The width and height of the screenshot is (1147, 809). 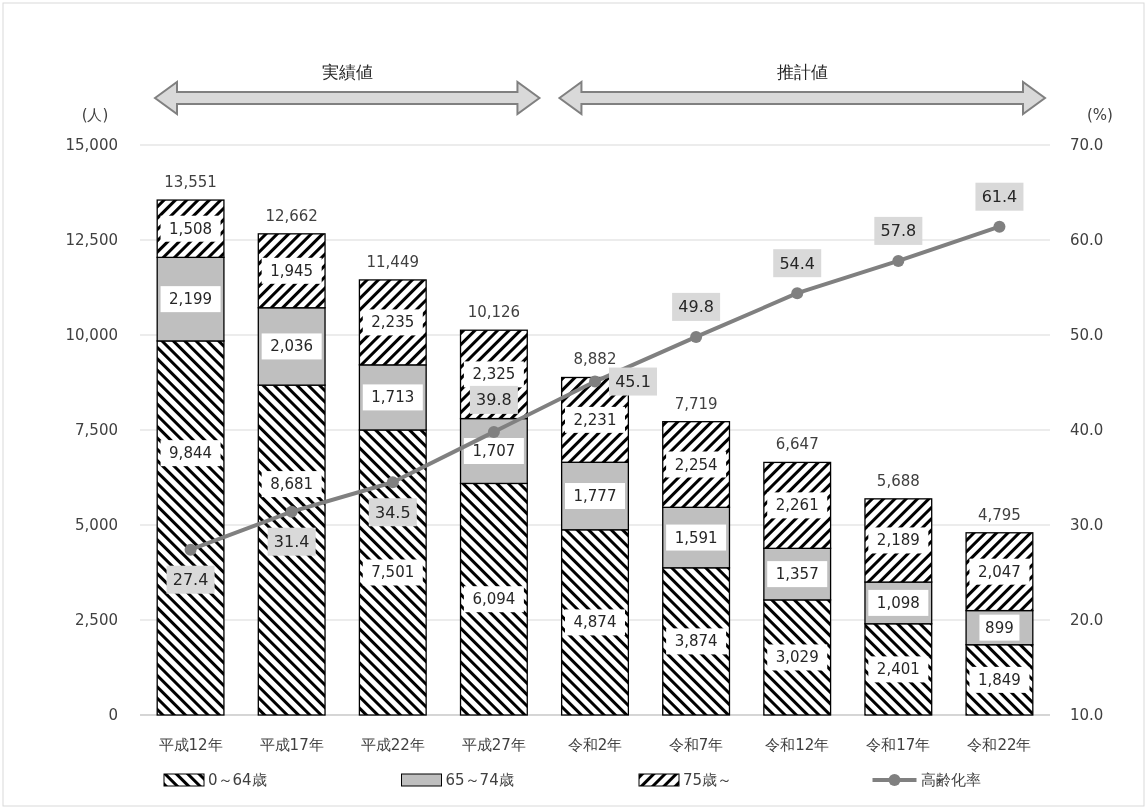 What do you see at coordinates (797, 657) in the screenshot?
I see `data-label: 3,029` at bounding box center [797, 657].